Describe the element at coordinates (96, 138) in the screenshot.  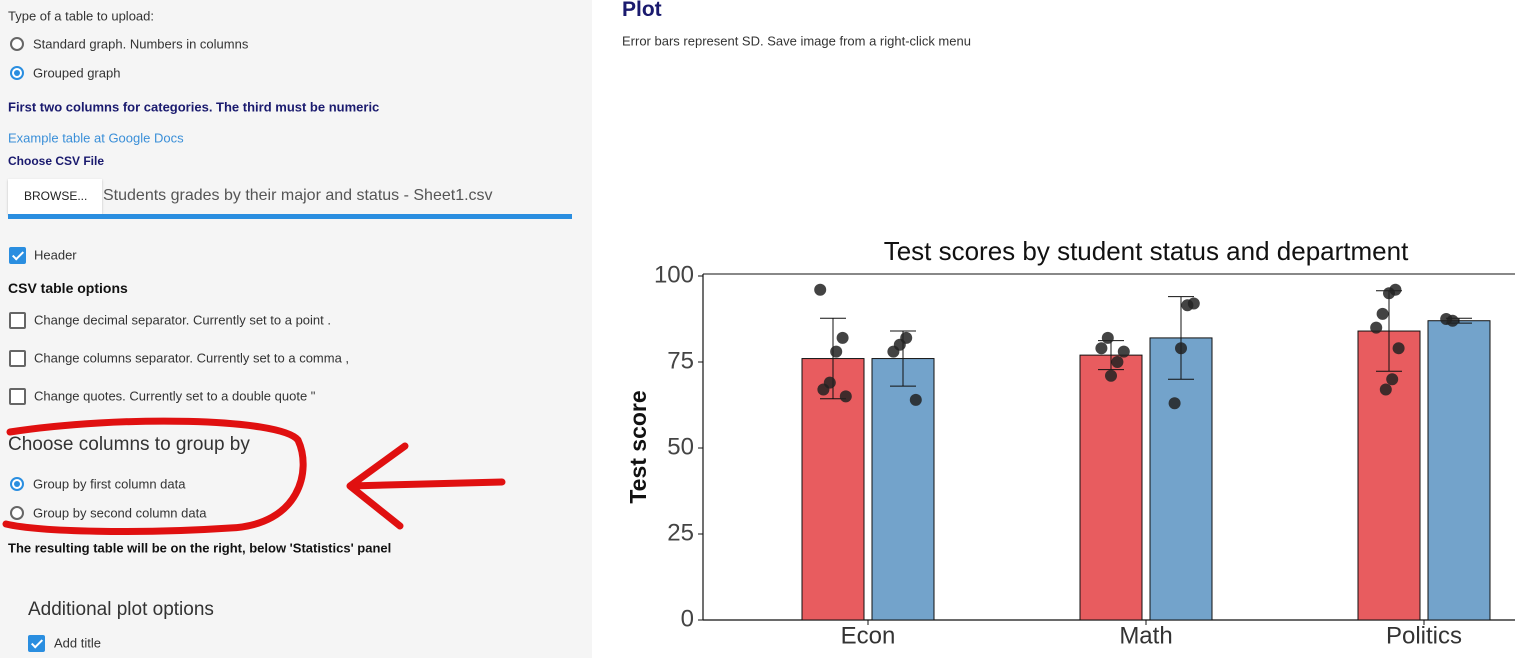
I see `link: Example table at Google Docs` at that location.